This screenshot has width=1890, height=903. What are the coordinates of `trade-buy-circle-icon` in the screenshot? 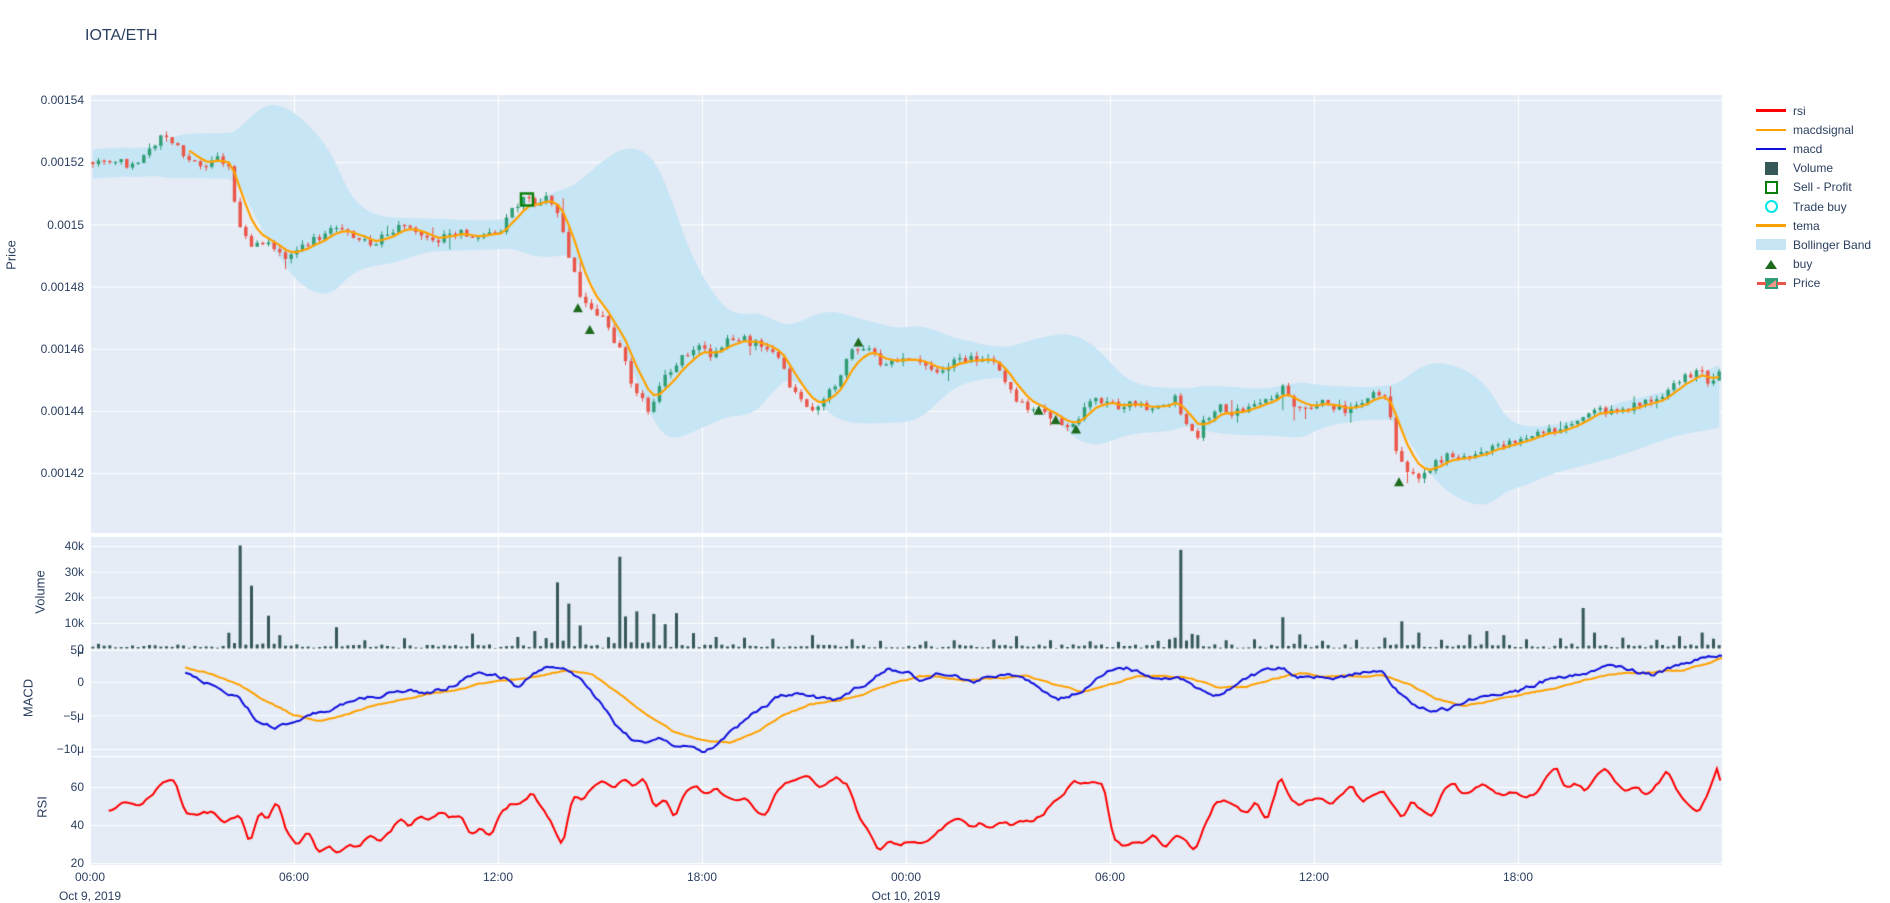 It's located at (1771, 207).